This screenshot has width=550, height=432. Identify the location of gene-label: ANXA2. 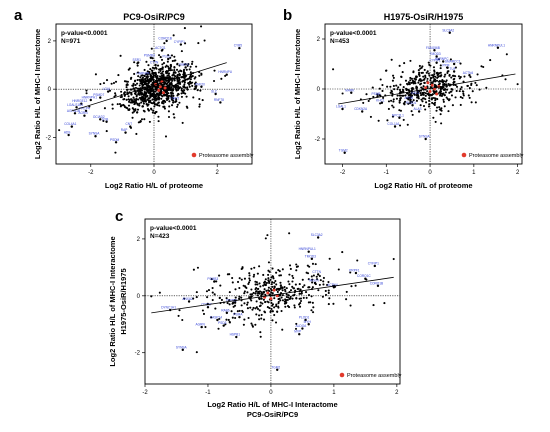
(187, 299).